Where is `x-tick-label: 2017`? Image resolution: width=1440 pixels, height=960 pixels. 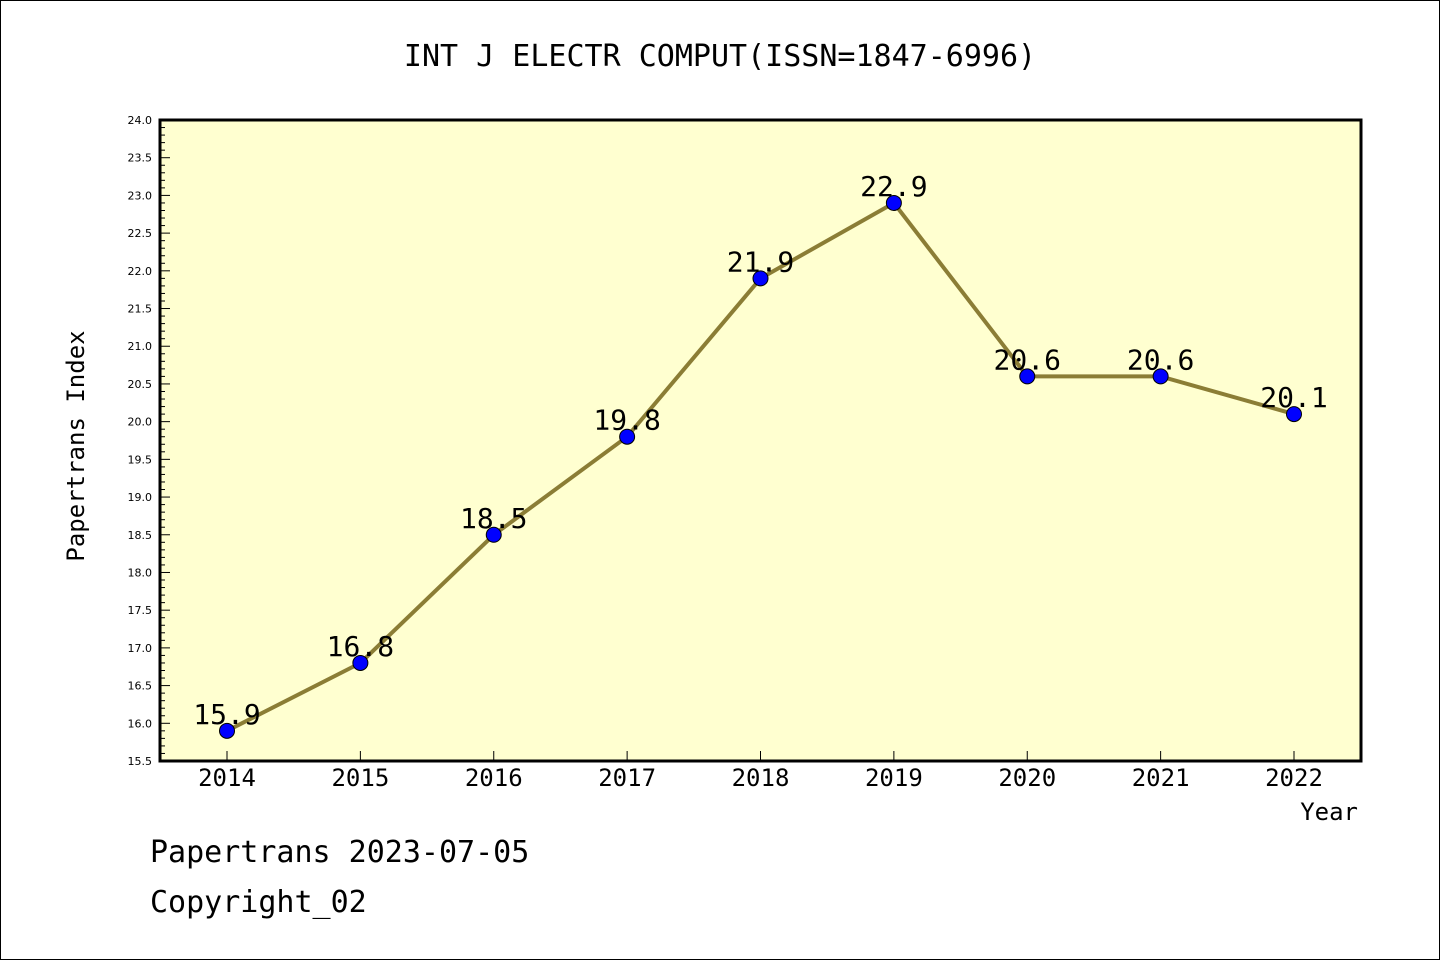 x-tick-label: 2017 is located at coordinates (627, 778).